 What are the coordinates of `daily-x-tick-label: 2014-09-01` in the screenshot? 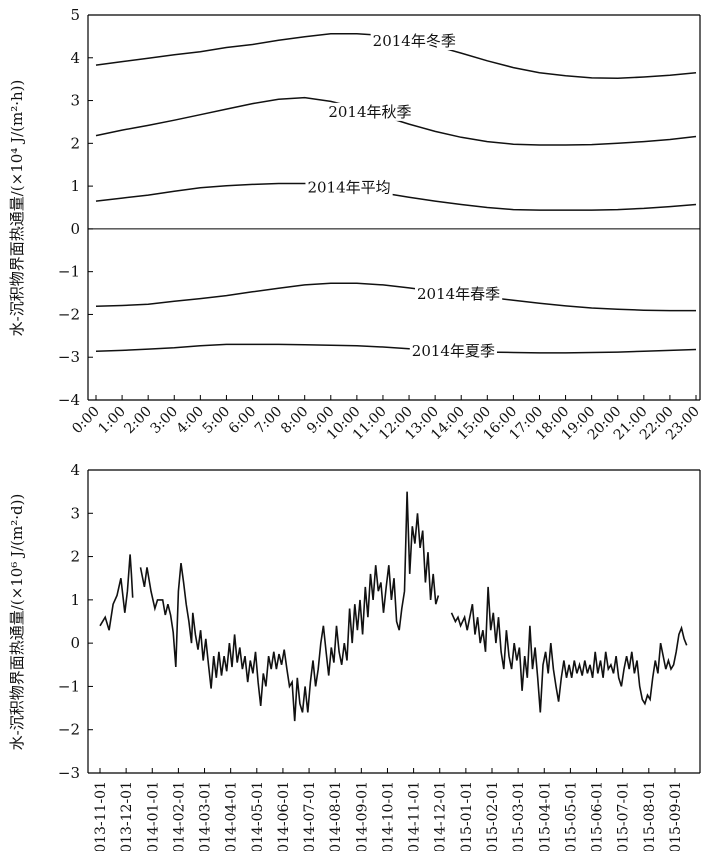 It's located at (362, 816).